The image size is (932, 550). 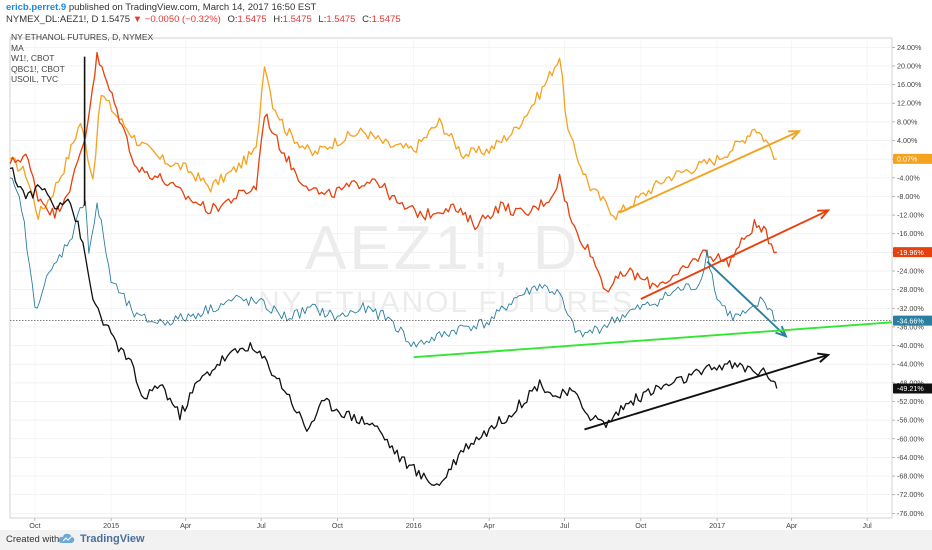 I want to click on x-tick-label: 2017, so click(x=717, y=525).